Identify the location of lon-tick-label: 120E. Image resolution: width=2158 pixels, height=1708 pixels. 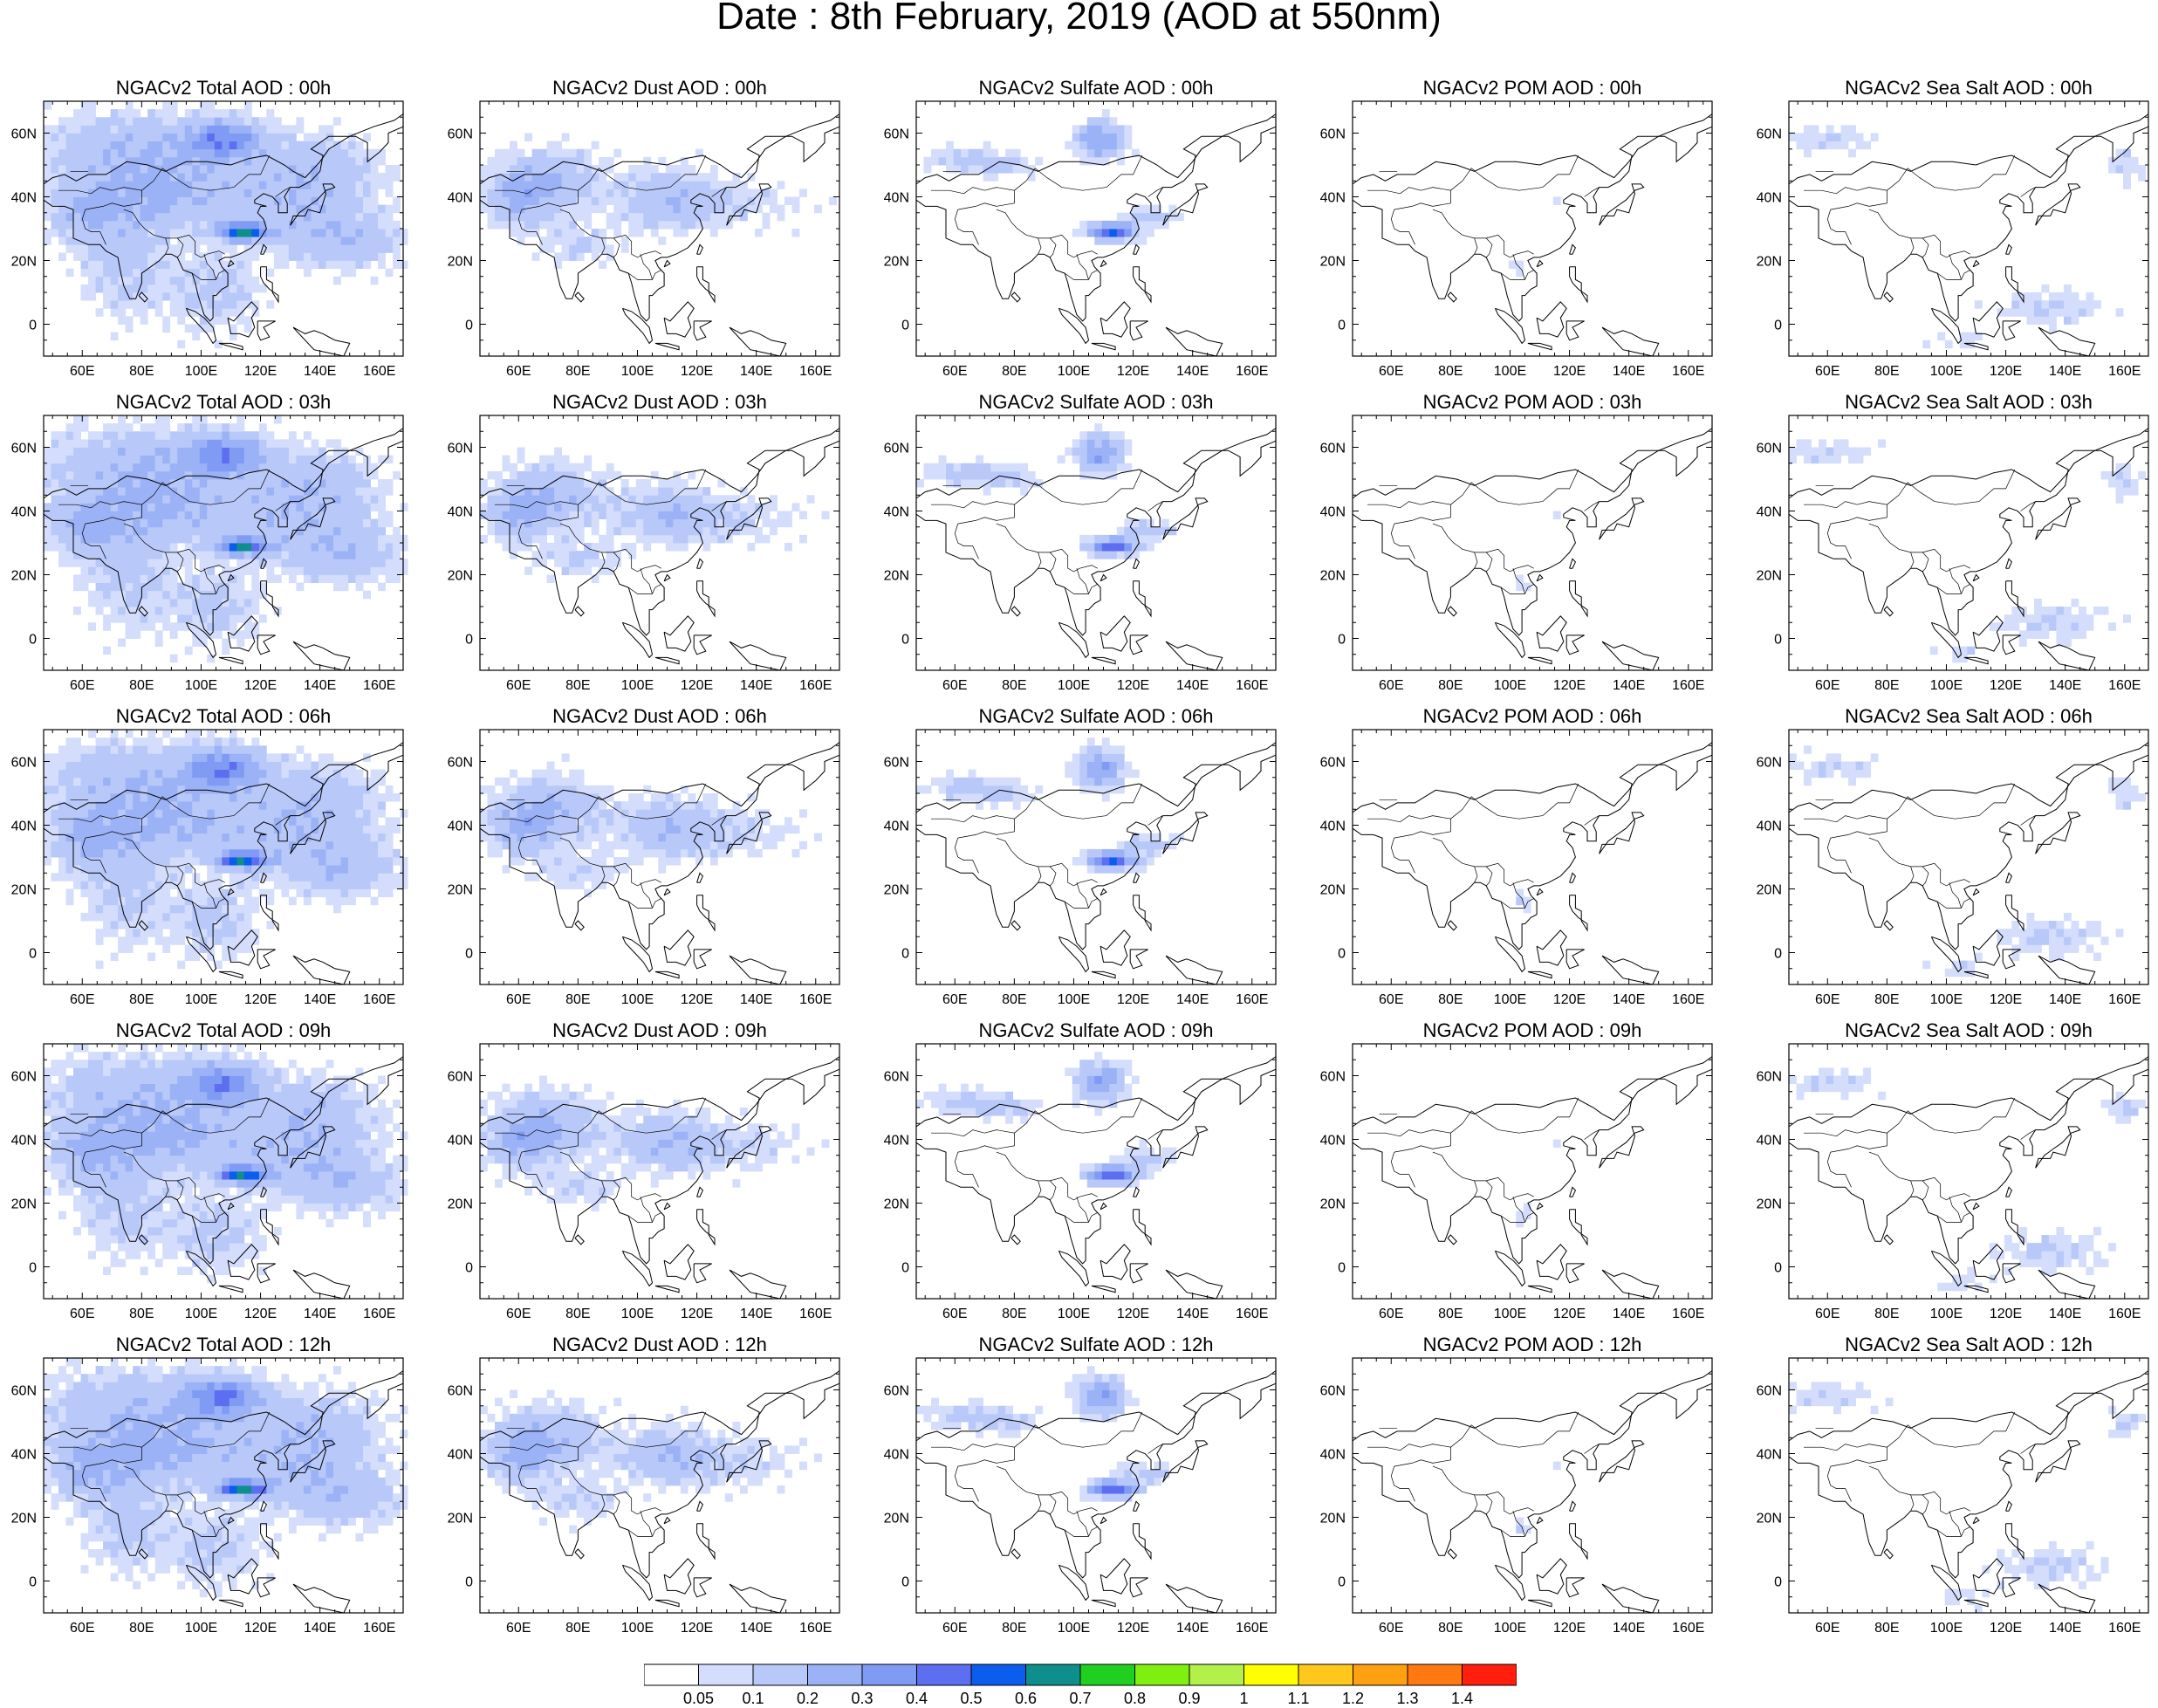
(2006, 685).